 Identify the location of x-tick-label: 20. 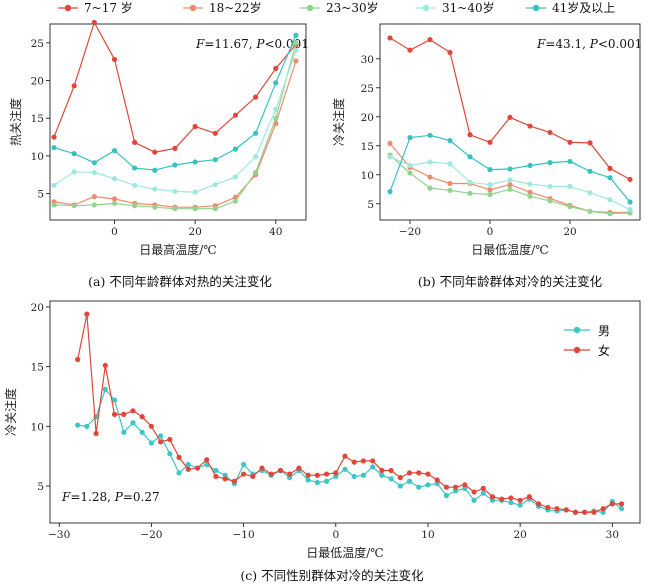
(194, 232).